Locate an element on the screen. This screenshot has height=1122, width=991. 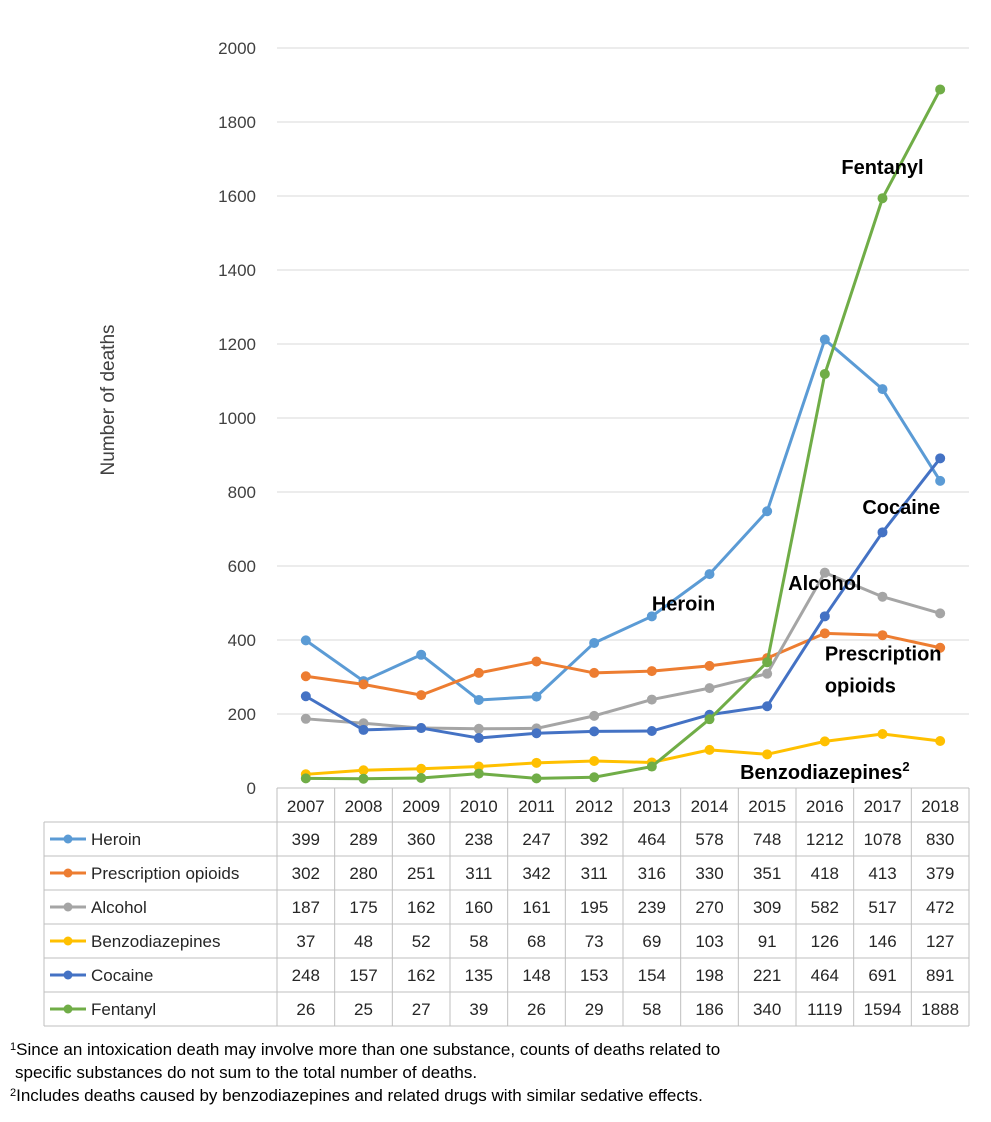
table-cell: 1594 is located at coordinates (883, 1009).